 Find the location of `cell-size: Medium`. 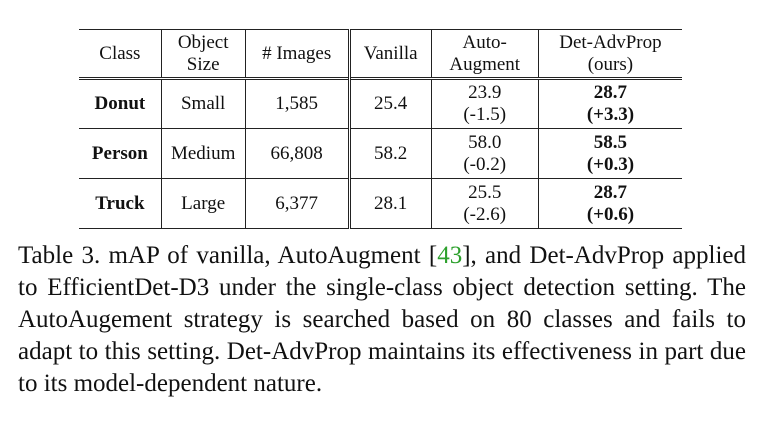

cell-size: Medium is located at coordinates (203, 153).